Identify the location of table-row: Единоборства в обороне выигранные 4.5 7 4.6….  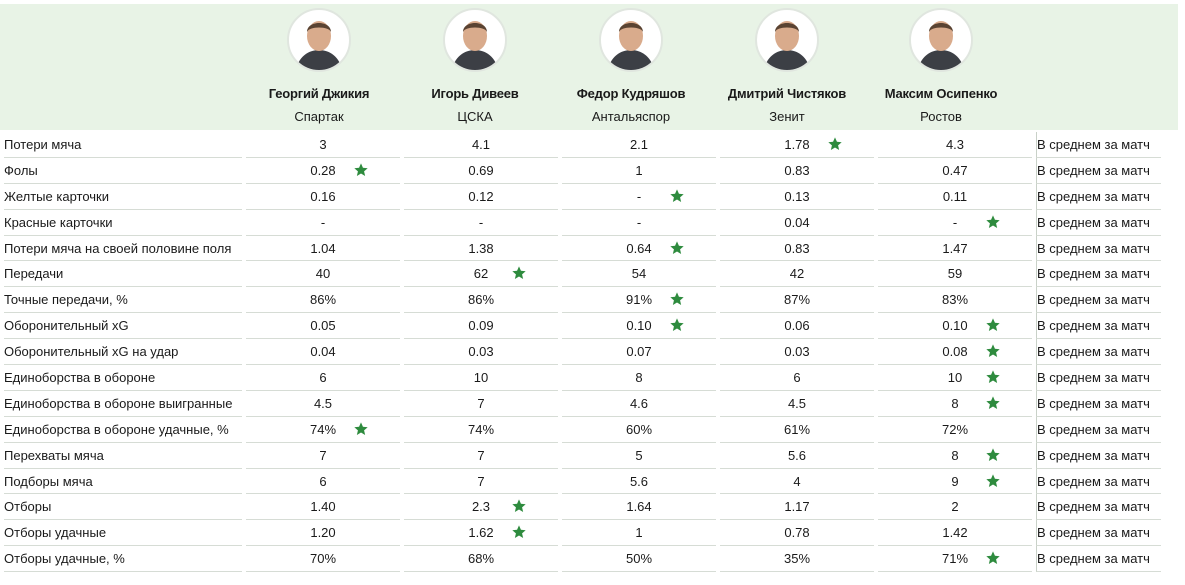
(582, 403).